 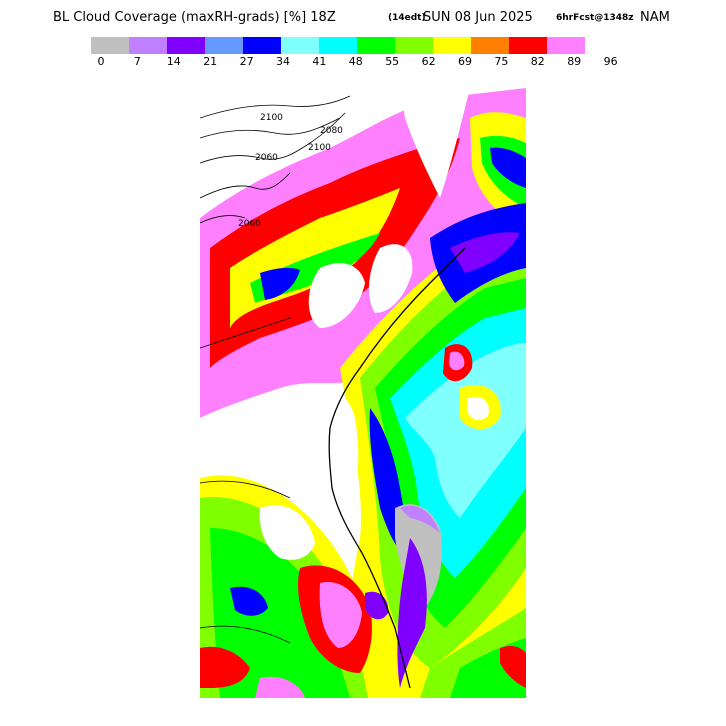 What do you see at coordinates (472, 387) in the screenshot?
I see `ocean-red-patches` at bounding box center [472, 387].